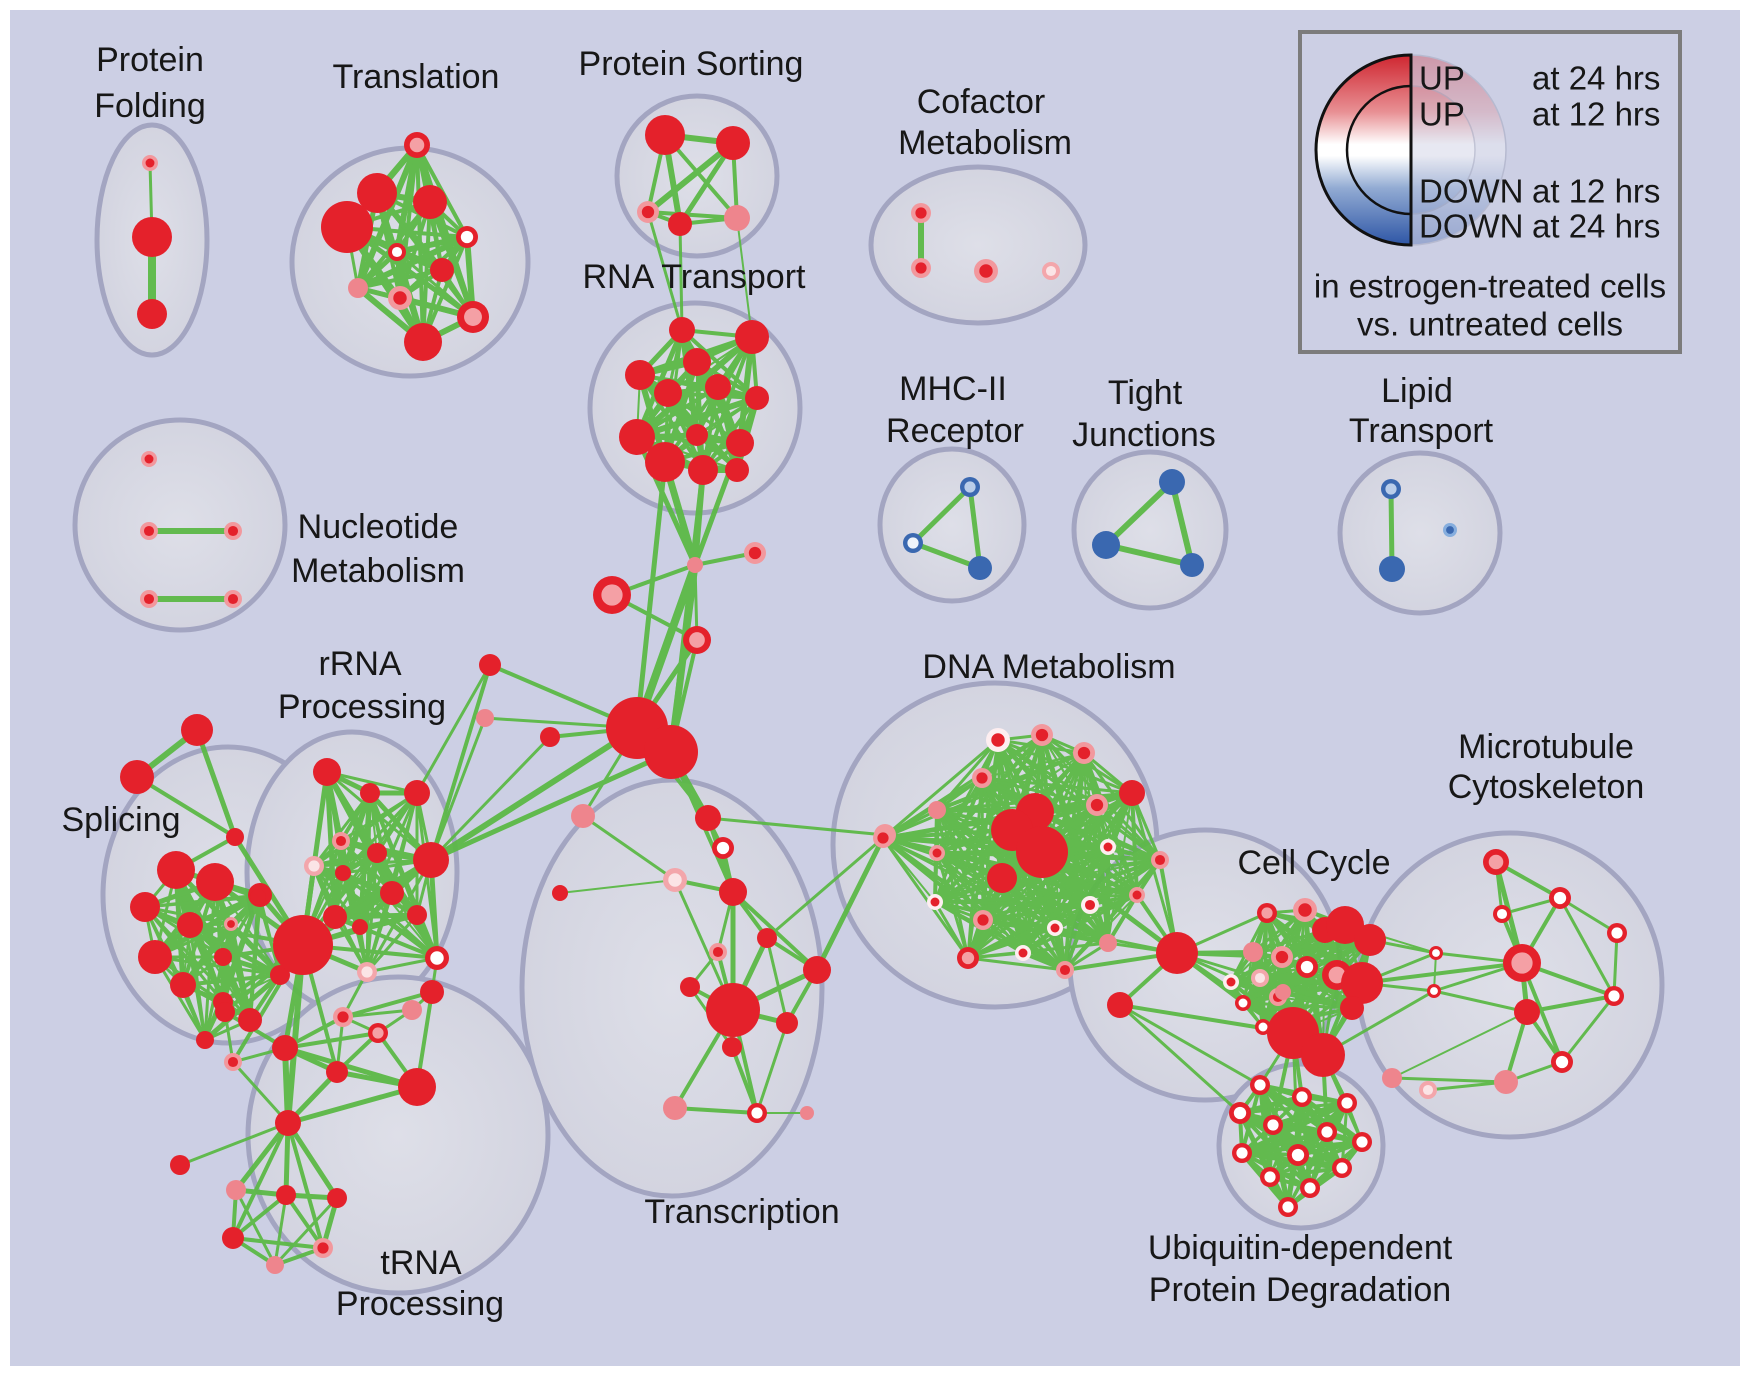 This screenshot has height=1376, width=1750. I want to click on cluster-label-tight-junctions: Tight, so click(1145, 393).